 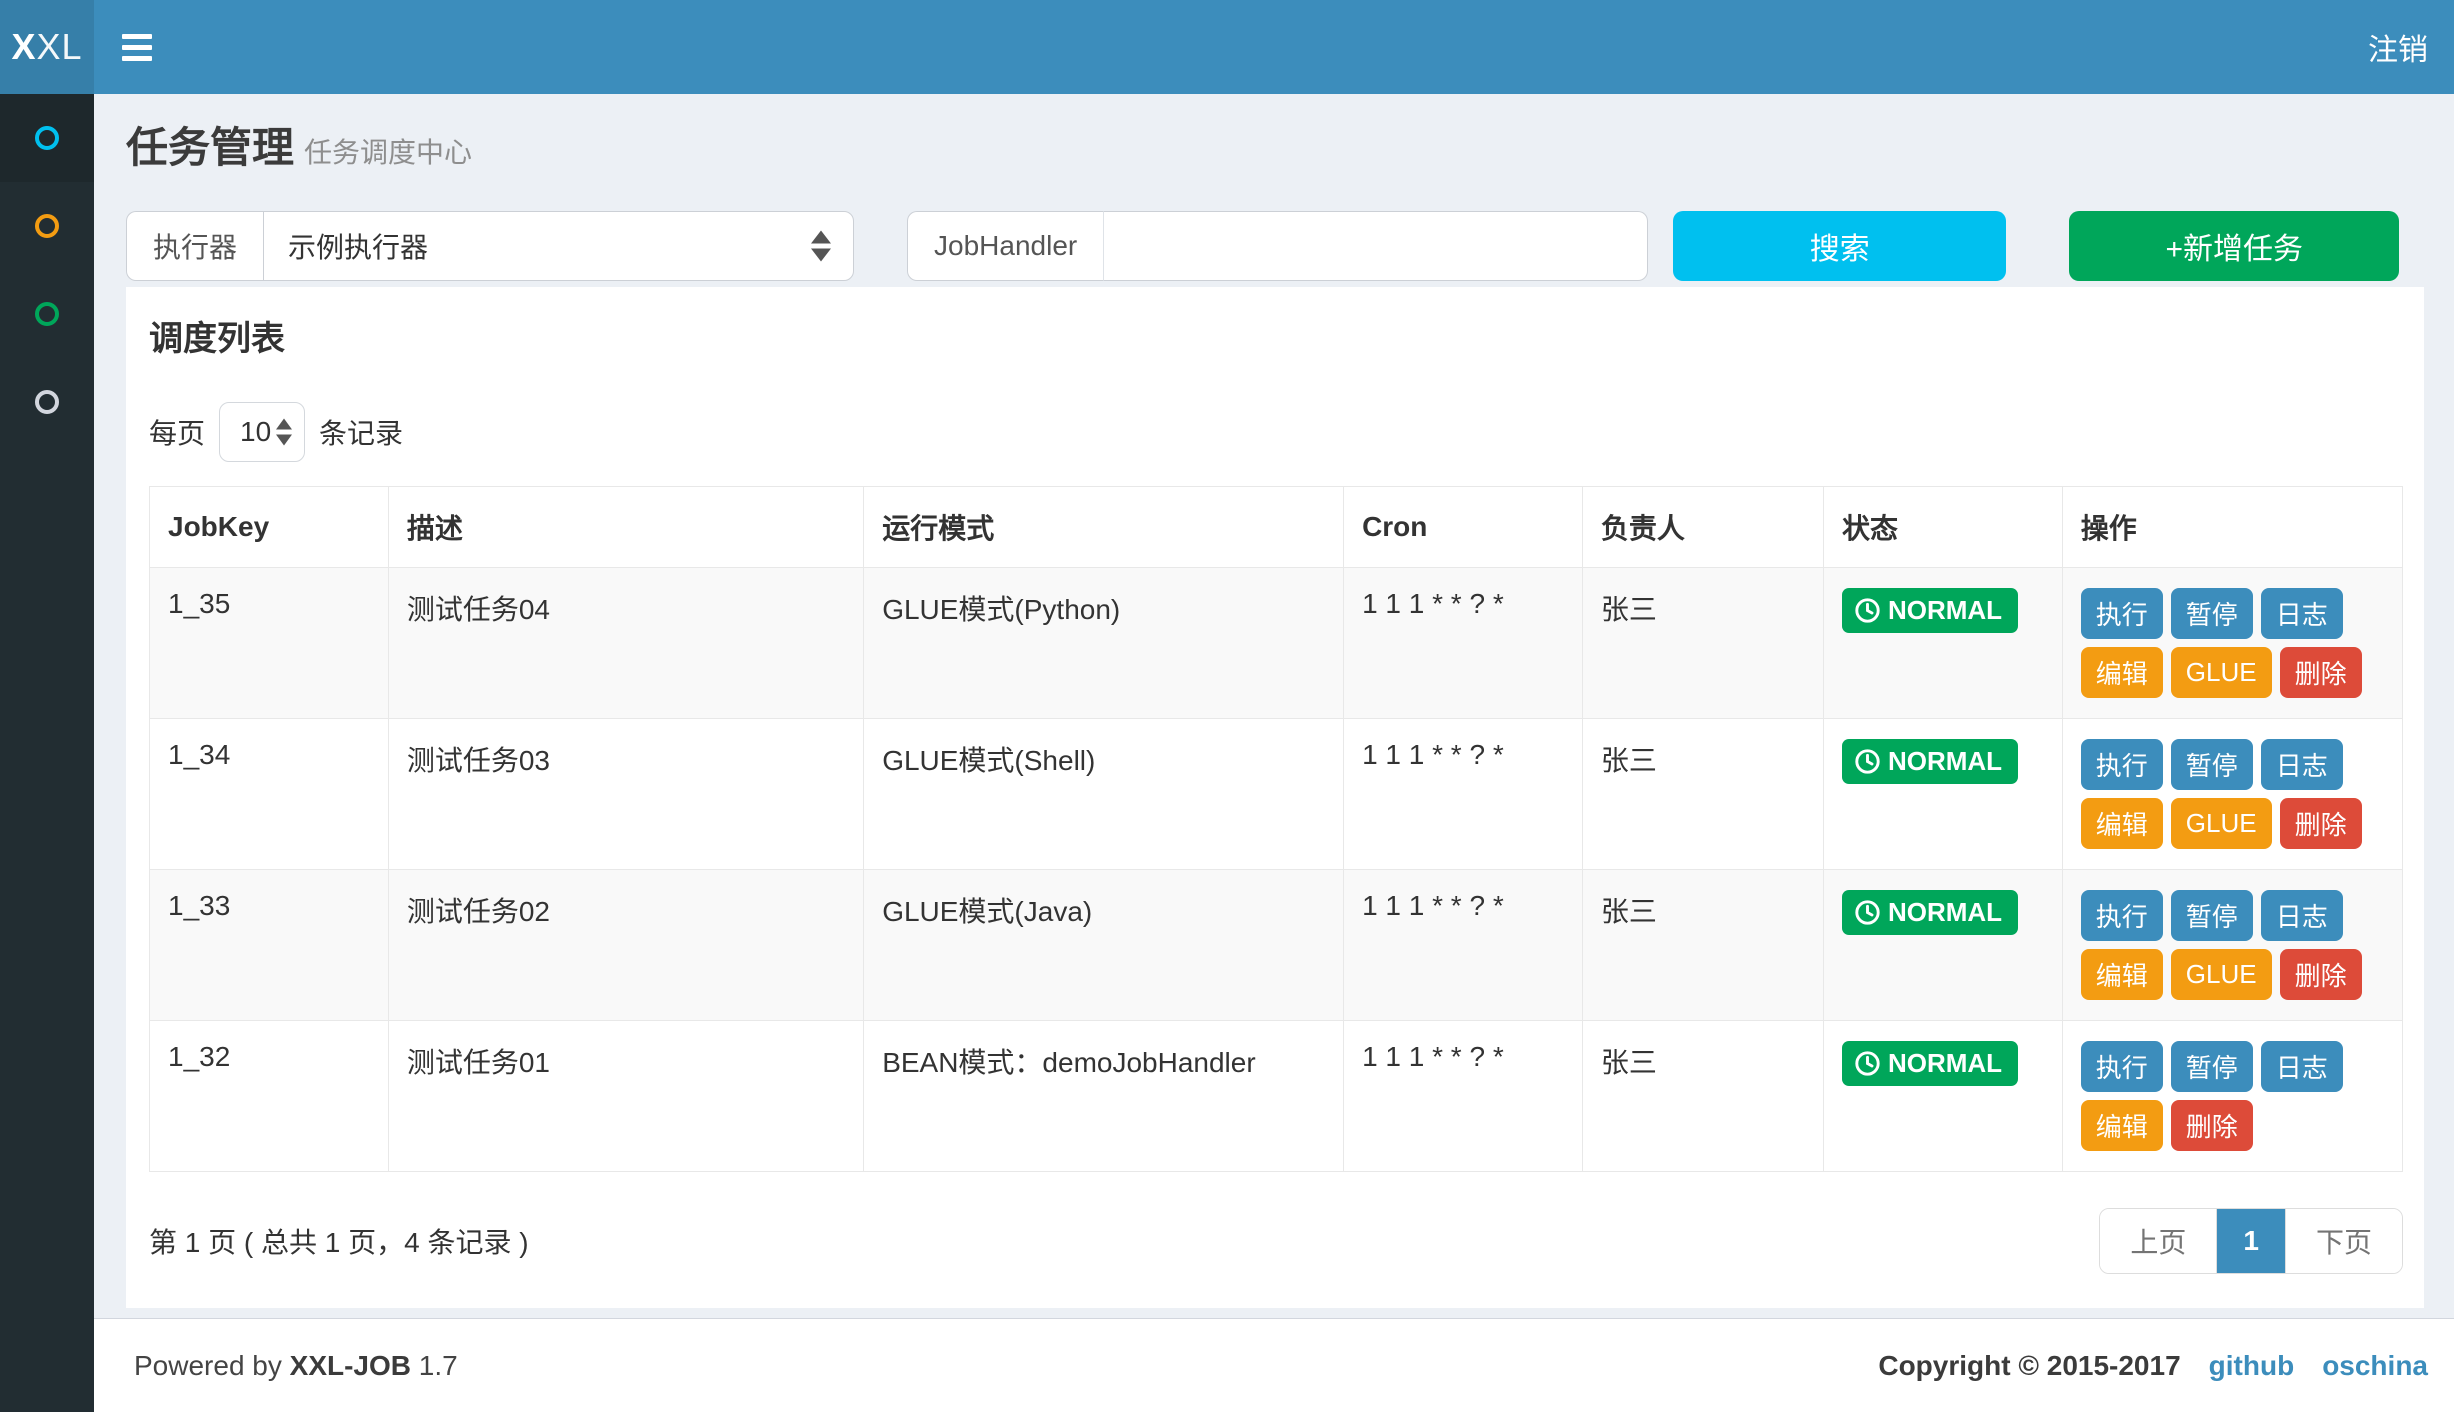 I want to click on product-name: XXL-JOB, so click(x=350, y=1365).